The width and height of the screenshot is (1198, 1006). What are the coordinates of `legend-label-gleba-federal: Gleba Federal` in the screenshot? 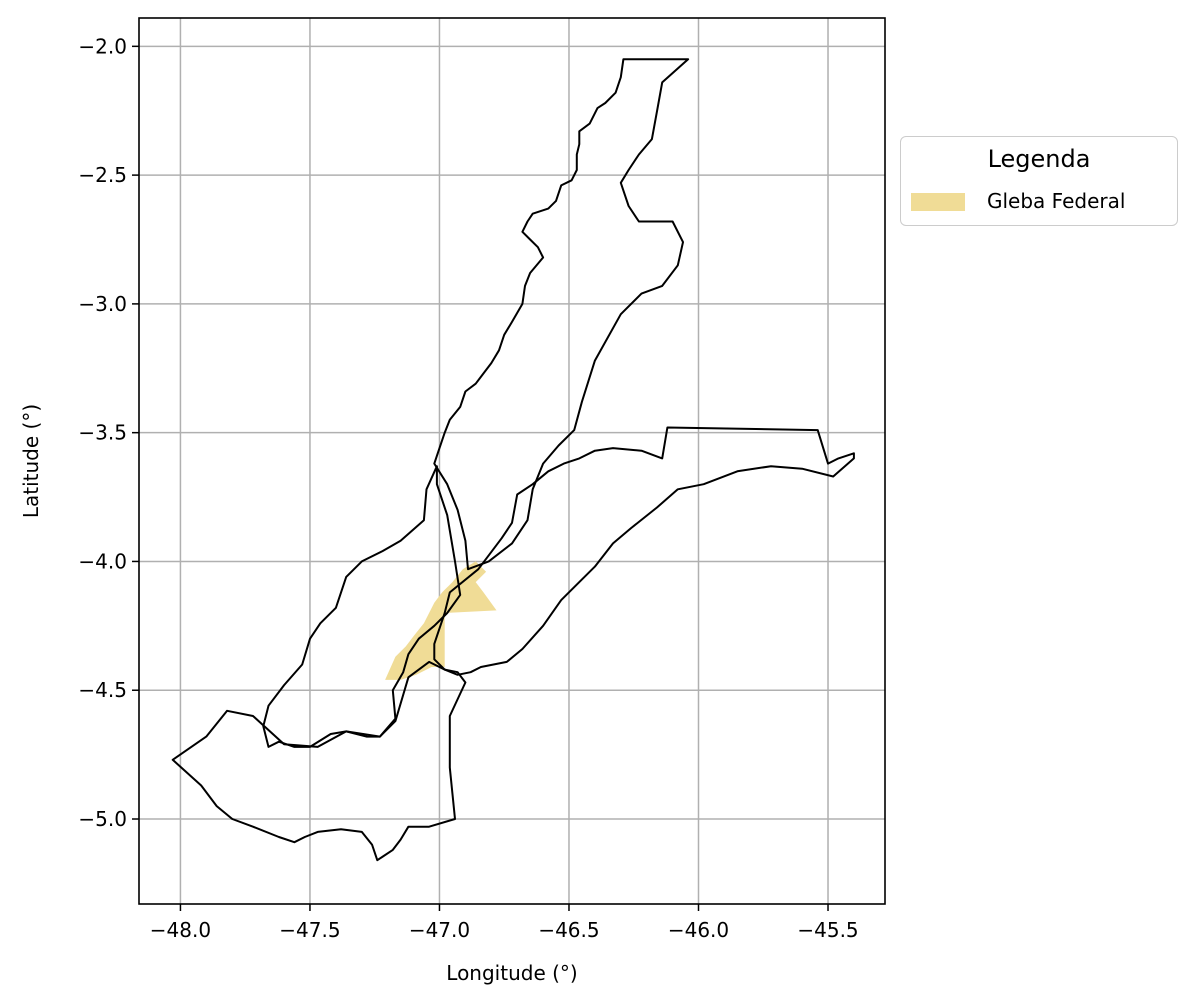 It's located at (1056, 201).